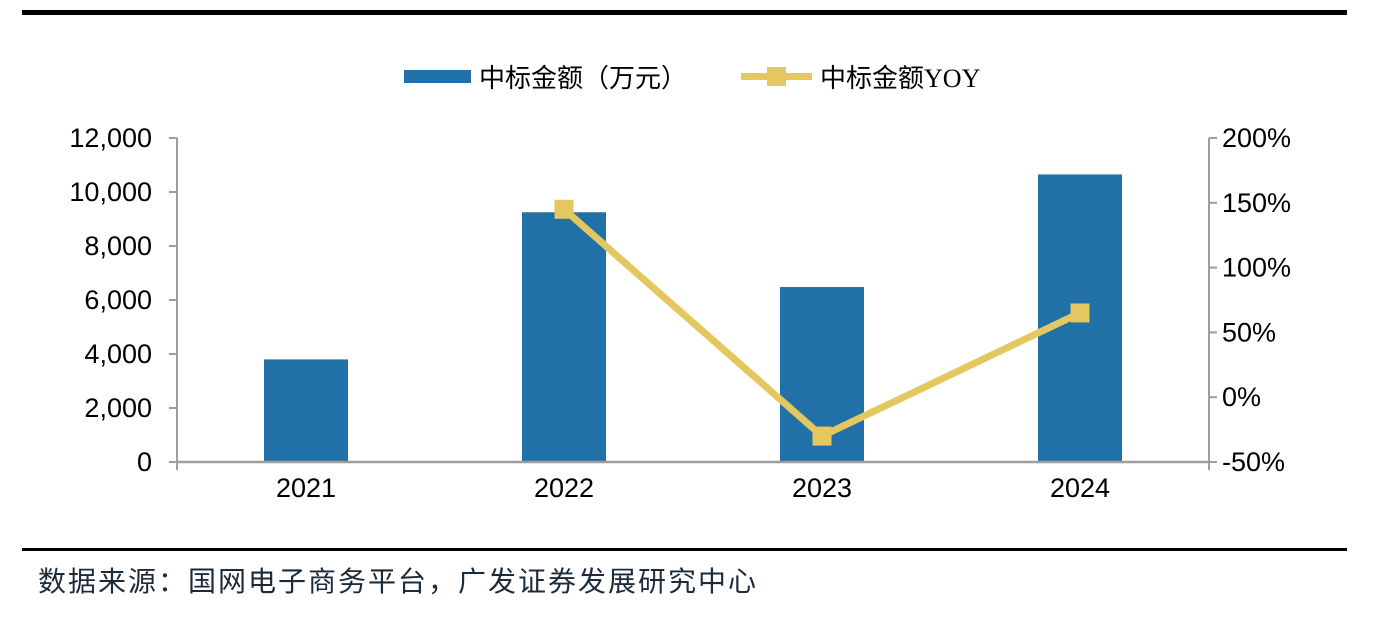  I want to click on left-axis-tick-label: 2,000, so click(118, 408).